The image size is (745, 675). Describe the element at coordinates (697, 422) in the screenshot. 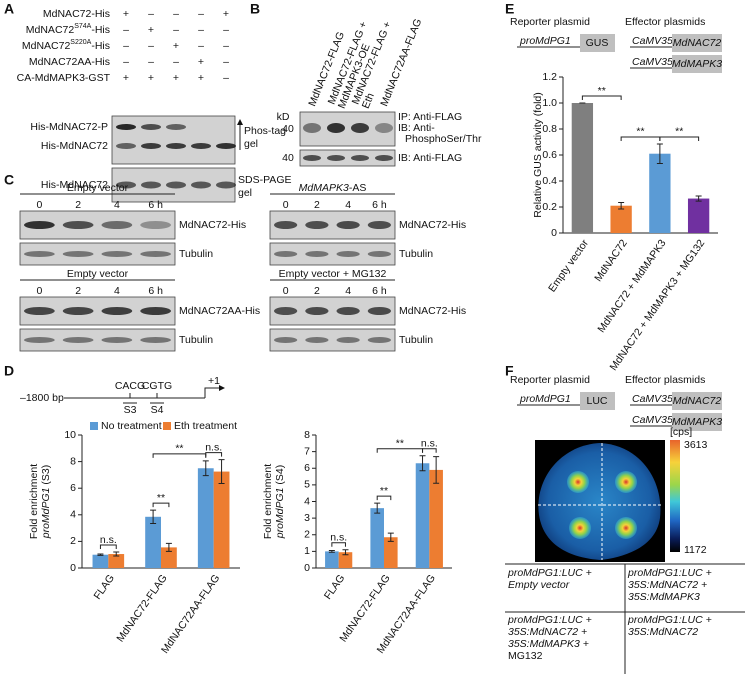

I see `gene-name: MdMAPK3` at that location.